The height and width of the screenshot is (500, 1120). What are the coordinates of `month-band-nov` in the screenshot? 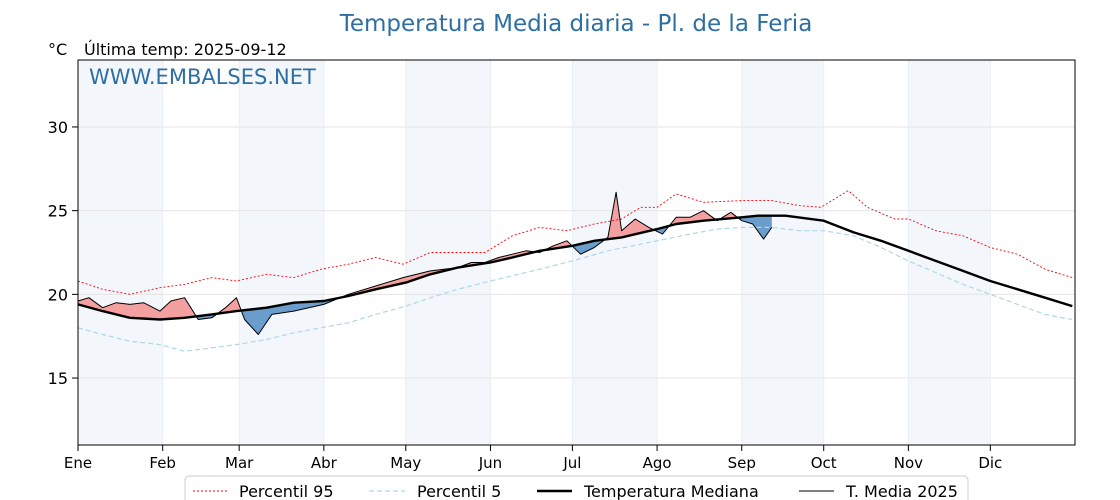 It's located at (949, 252).